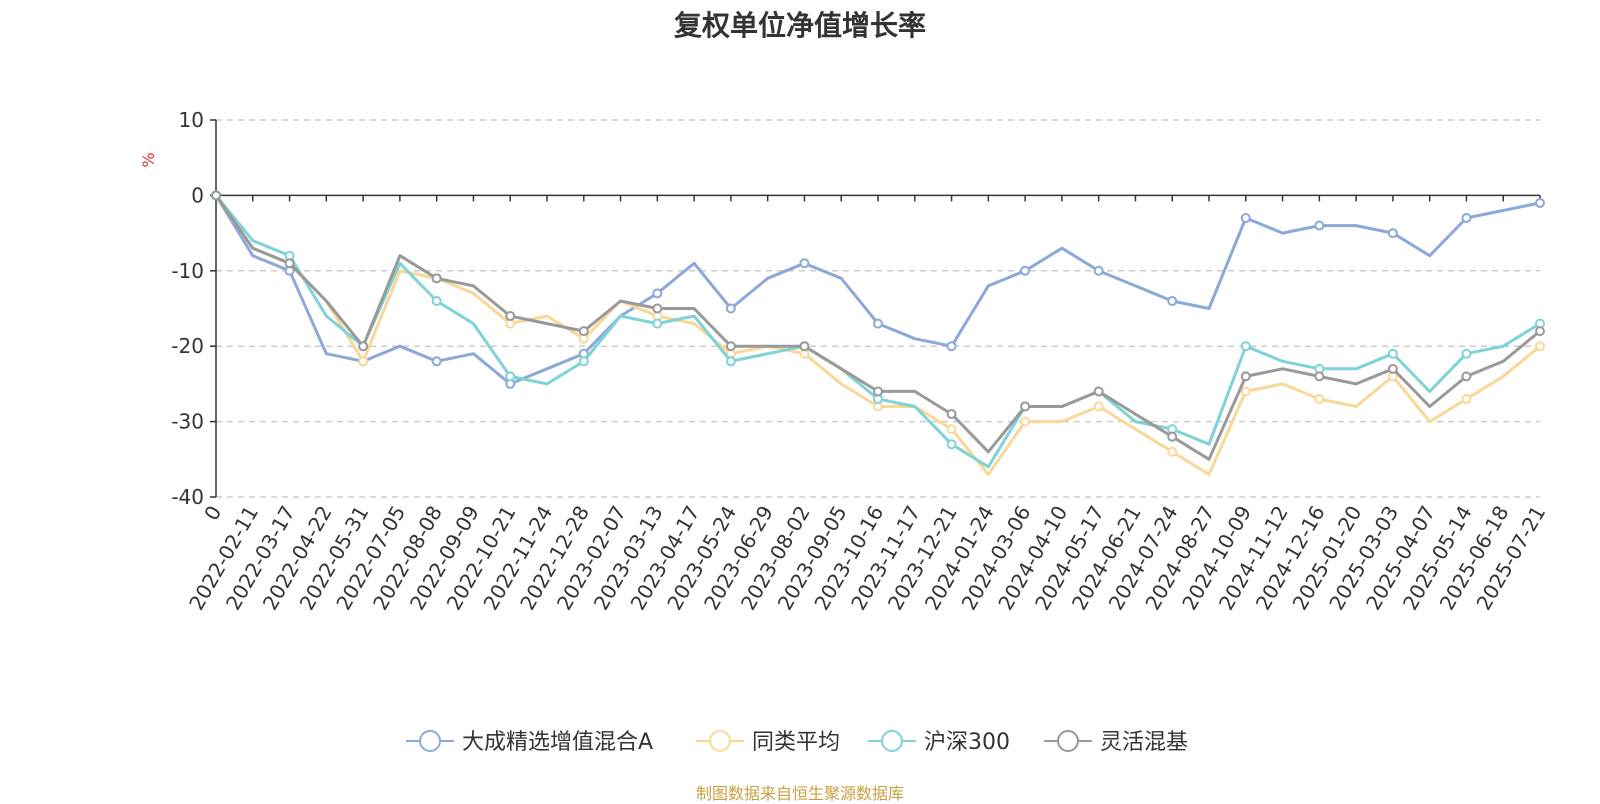 This screenshot has height=804, width=1600. What do you see at coordinates (187, 271) in the screenshot?
I see `y-tick-label: -10` at bounding box center [187, 271].